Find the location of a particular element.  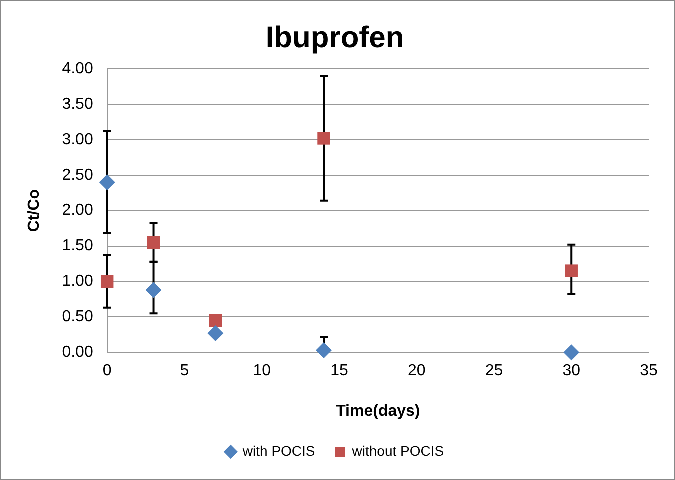

y-axis-title: Ct/Co is located at coordinates (35, 210).